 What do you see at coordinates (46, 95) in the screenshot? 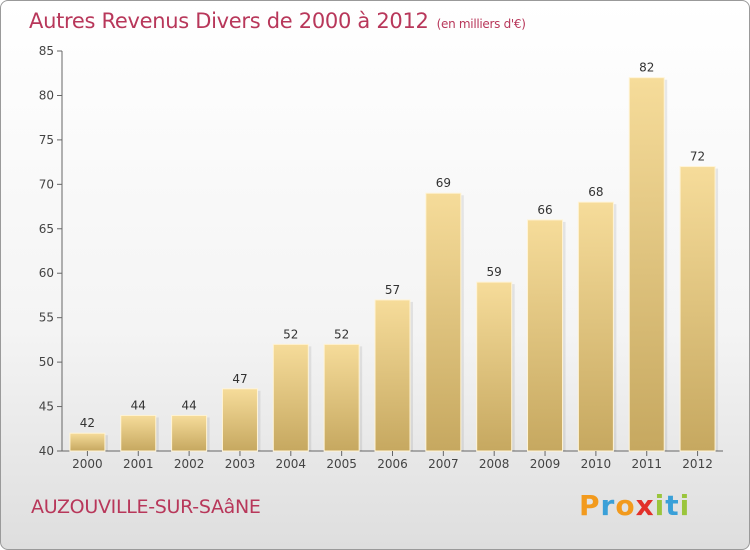
I see `y-tick-label: 80` at bounding box center [46, 95].